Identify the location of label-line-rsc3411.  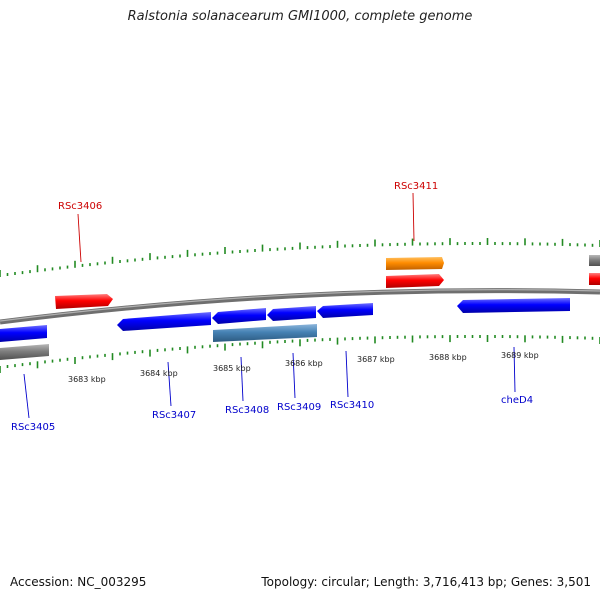
(413, 217).